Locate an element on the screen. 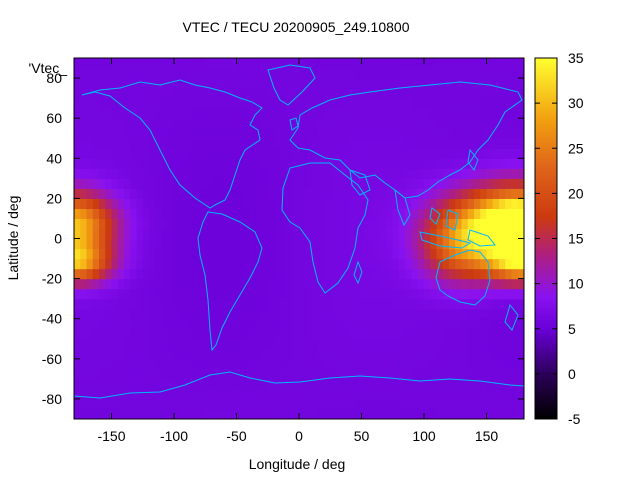  x-tick-label: 100 is located at coordinates (424, 436).